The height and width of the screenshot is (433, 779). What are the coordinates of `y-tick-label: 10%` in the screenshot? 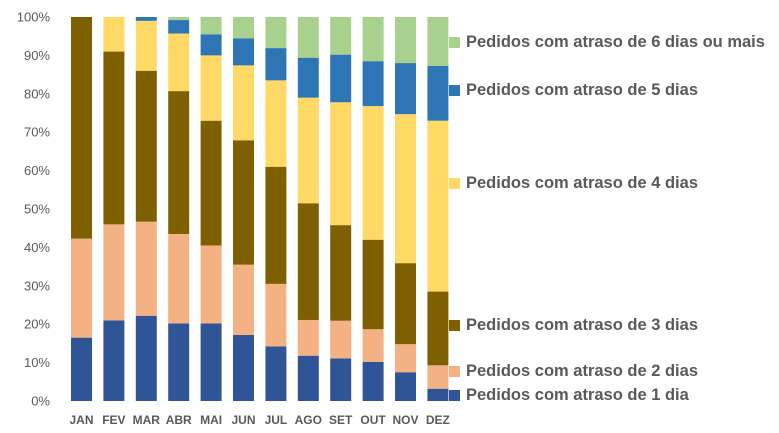 It's located at (37, 362).